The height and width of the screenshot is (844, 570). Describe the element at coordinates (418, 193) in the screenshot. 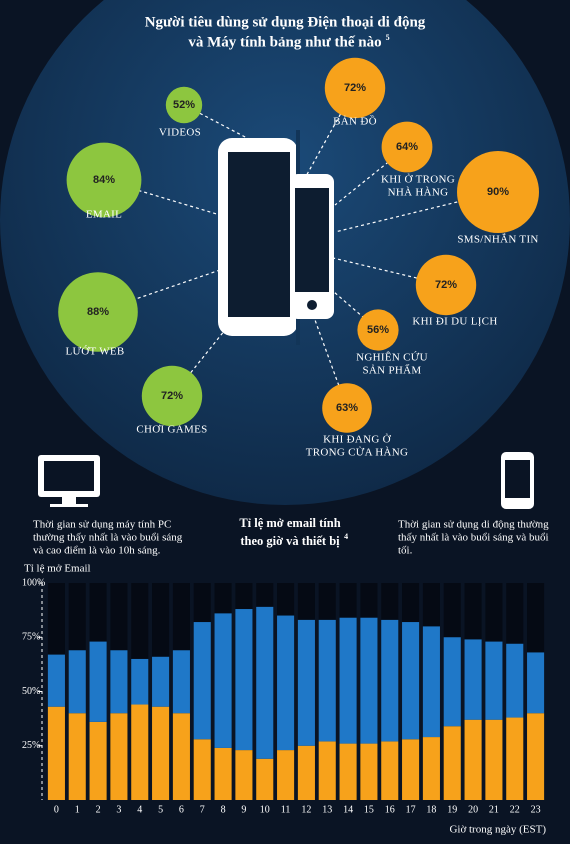

I see `bubble-label: NHÀ HÀNG` at that location.